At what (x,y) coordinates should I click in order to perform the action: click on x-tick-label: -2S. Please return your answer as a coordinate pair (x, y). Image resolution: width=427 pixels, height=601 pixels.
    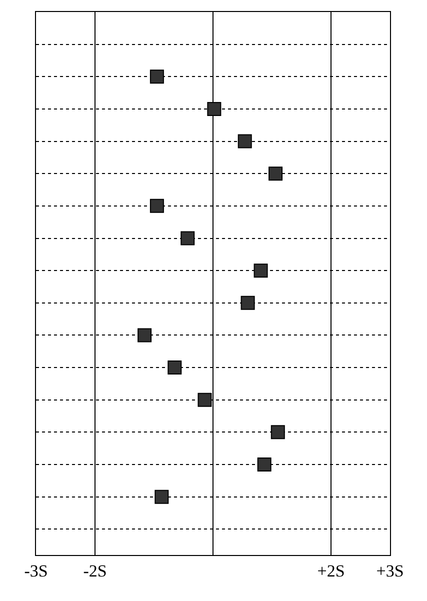
    Looking at the image, I should click on (95, 571).